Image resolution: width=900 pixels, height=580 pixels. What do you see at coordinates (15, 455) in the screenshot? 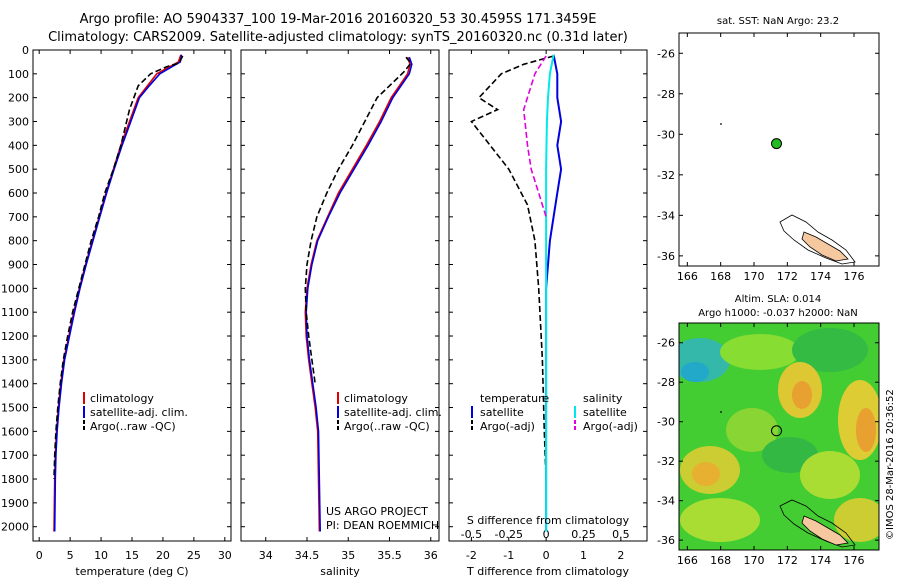
I see `y-tick-label: 1700` at bounding box center [15, 455].